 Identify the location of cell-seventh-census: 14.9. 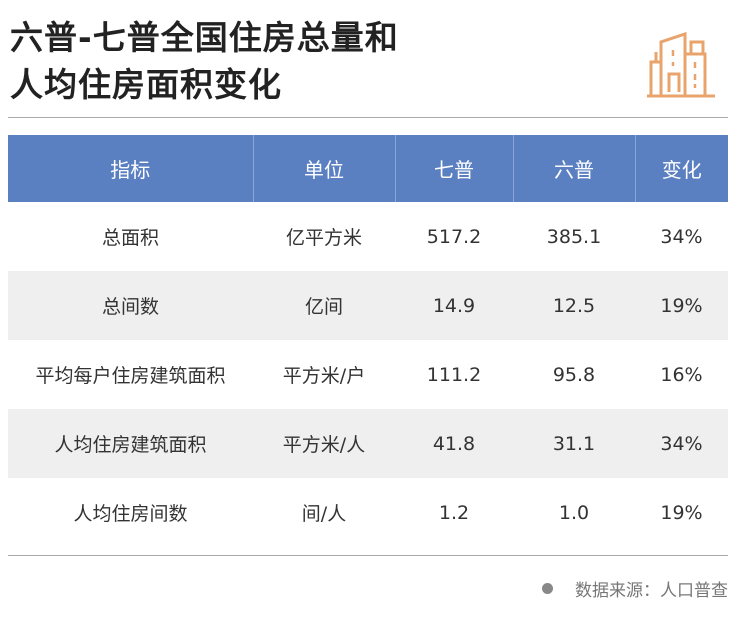
(454, 305).